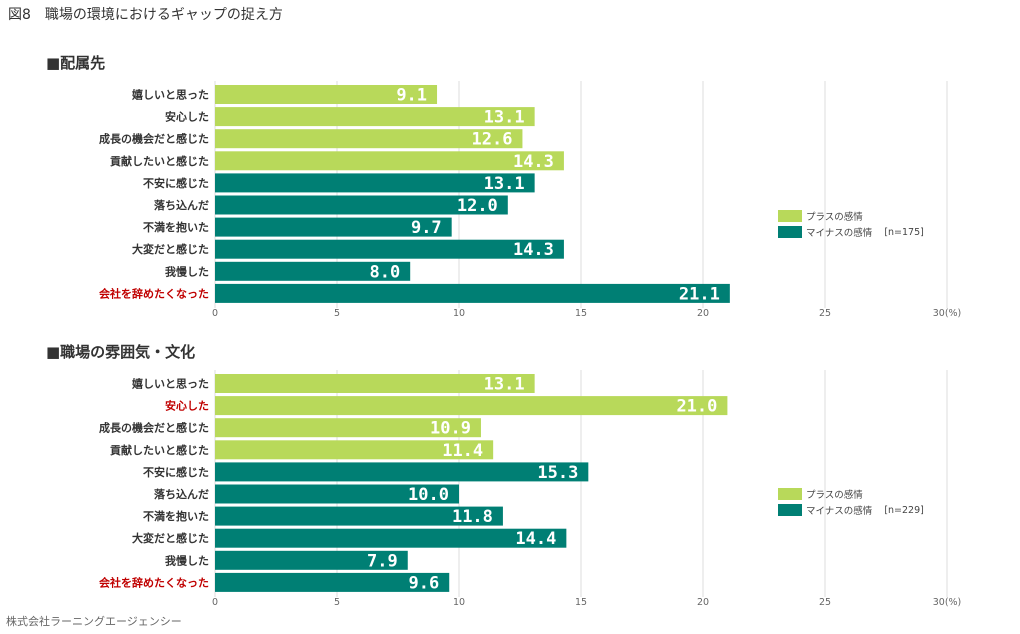 The width and height of the screenshot is (1020, 634). What do you see at coordinates (904, 232) in the screenshot?
I see `sample-size: [n=175]` at bounding box center [904, 232].